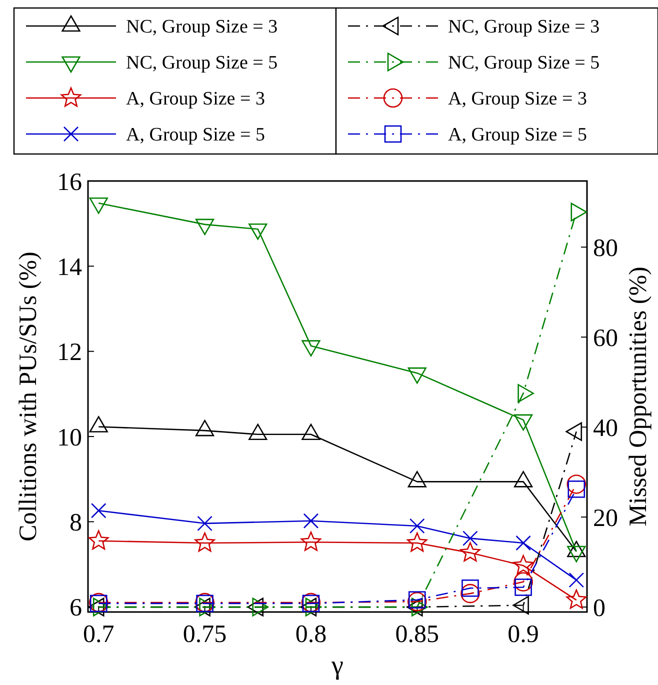  What do you see at coordinates (605, 248) in the screenshot?
I see `y2-tick-label: 80` at bounding box center [605, 248].